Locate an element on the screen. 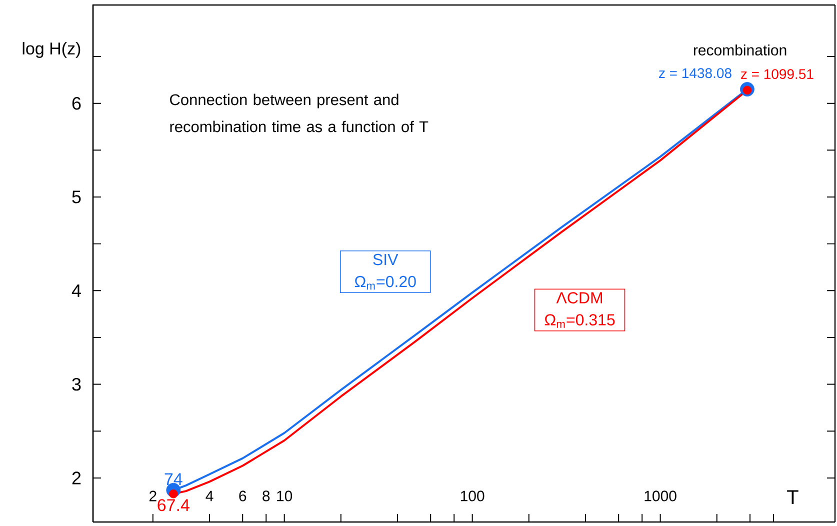 The image size is (837, 526). y-tick-label: 6 is located at coordinates (76, 103).